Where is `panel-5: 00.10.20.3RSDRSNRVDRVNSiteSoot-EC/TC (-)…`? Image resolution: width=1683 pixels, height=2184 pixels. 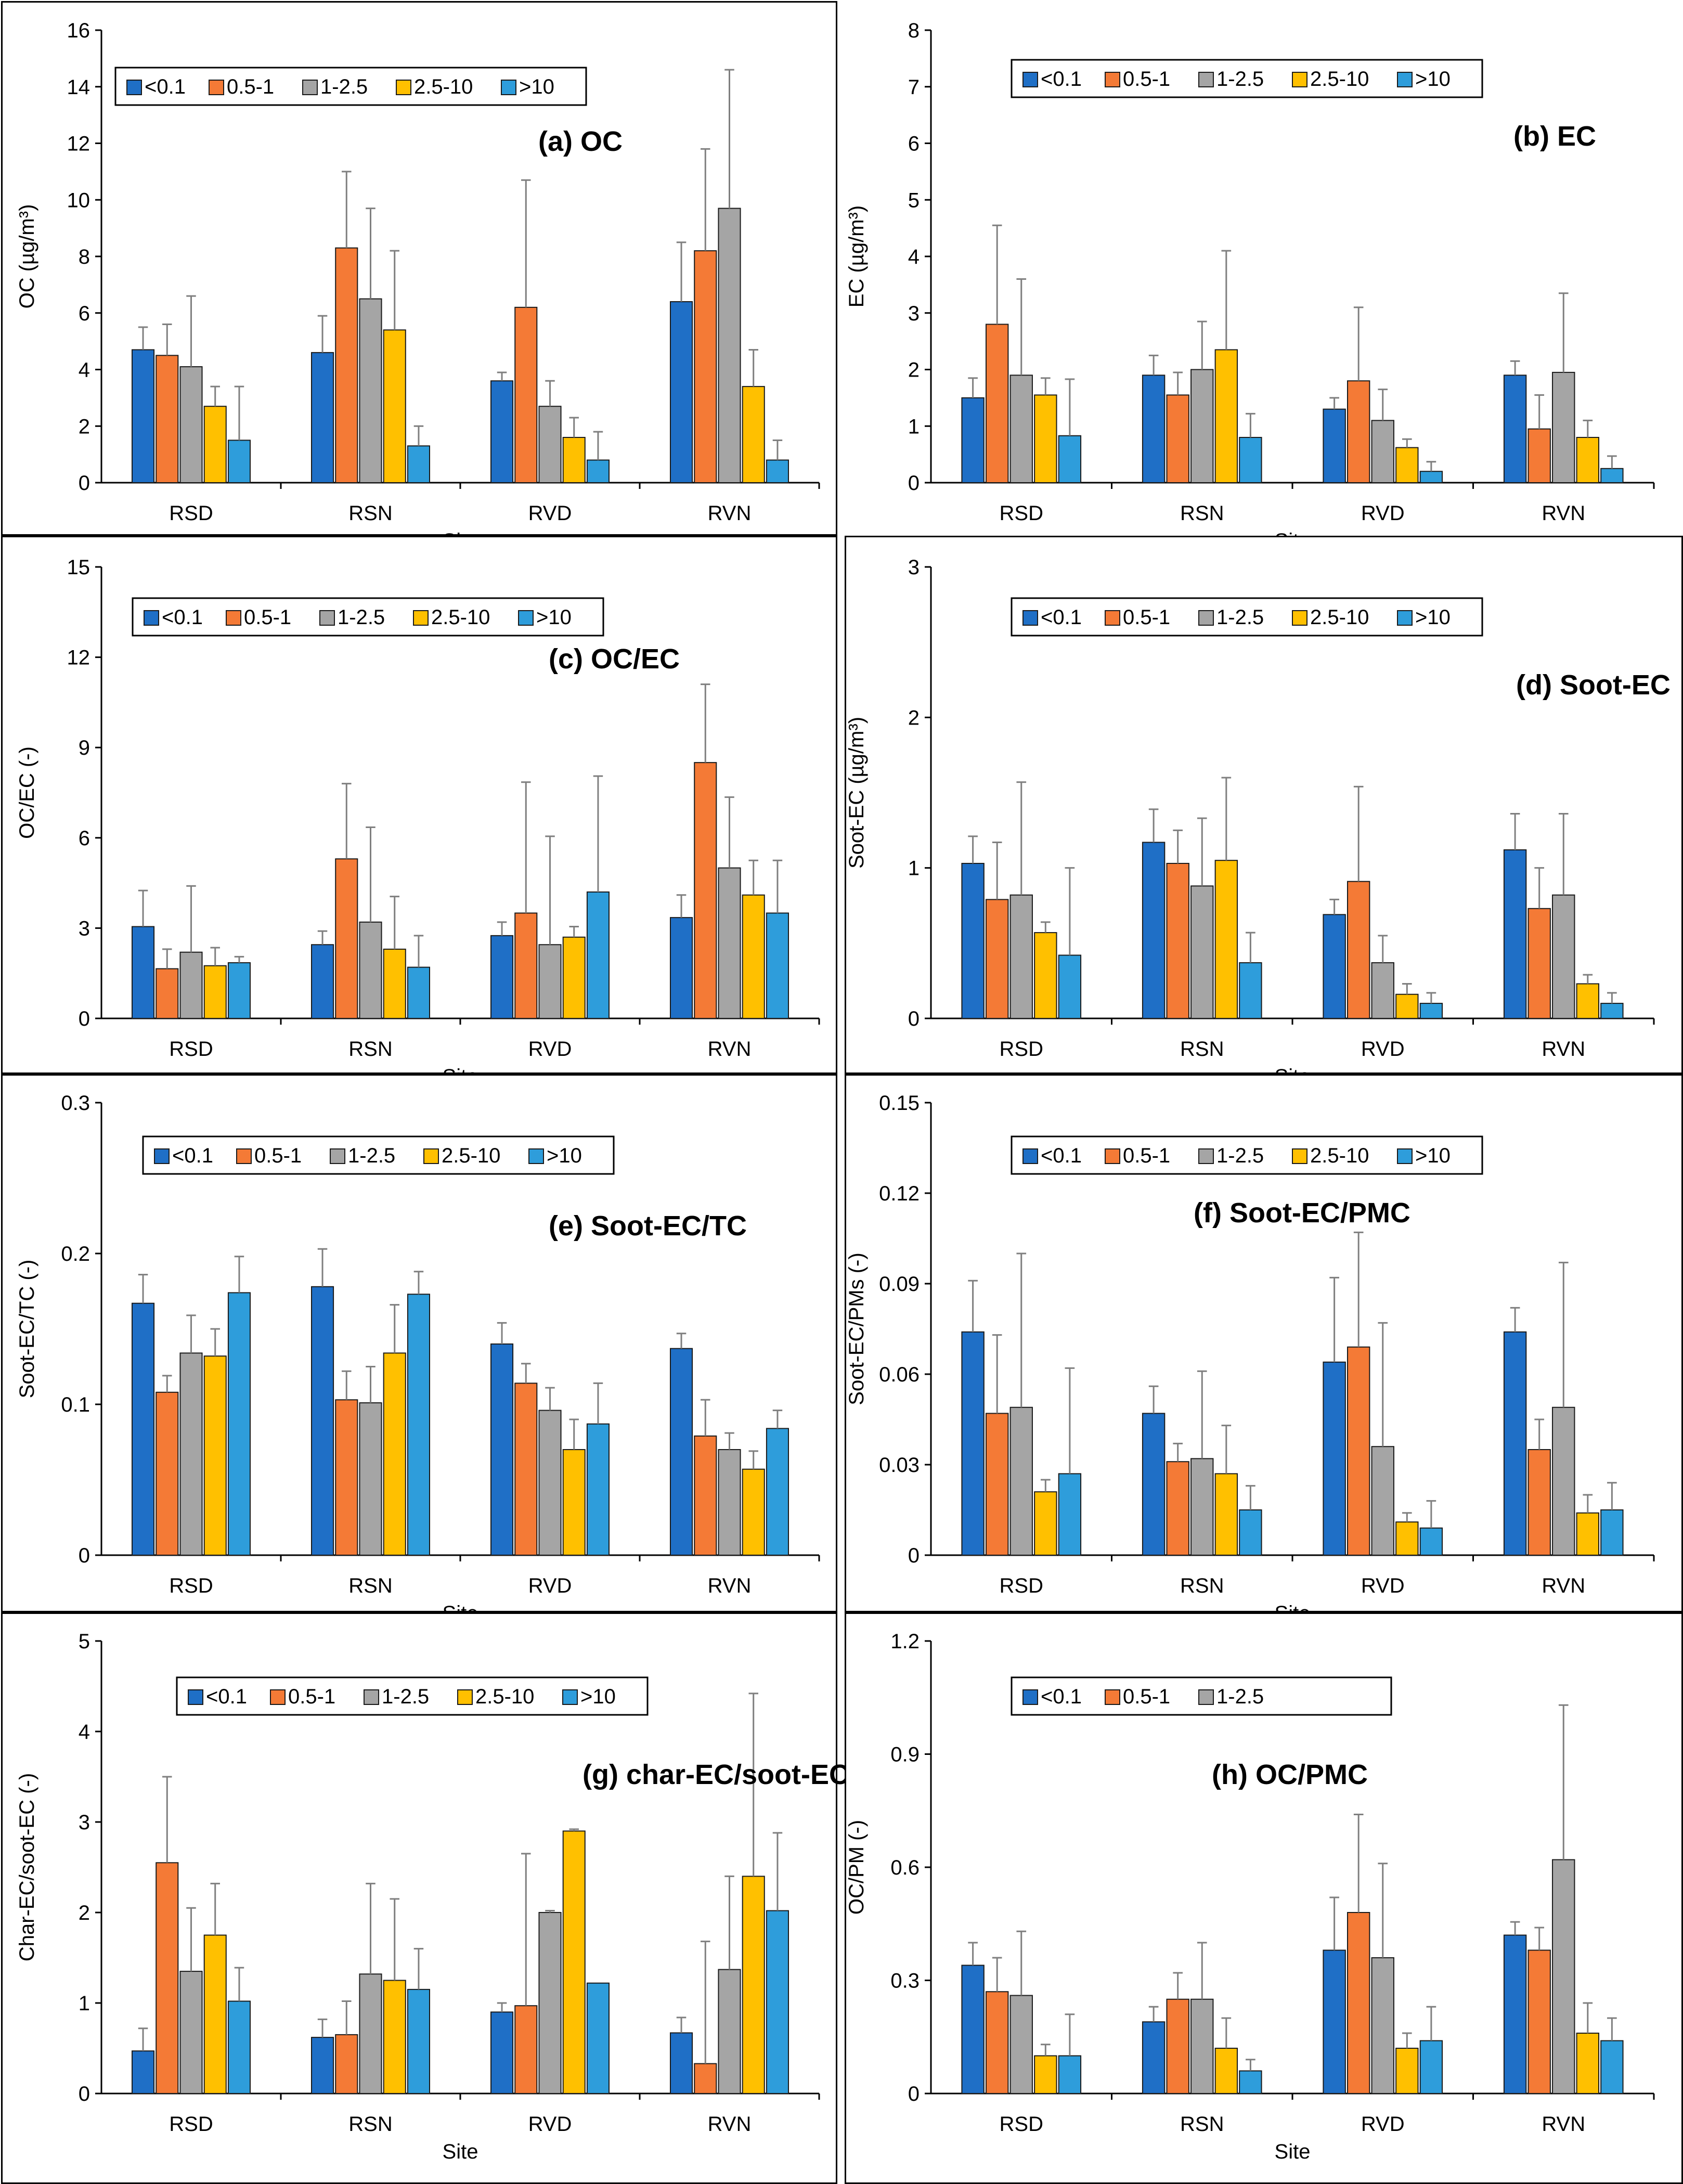
panel-5: 00.10.20.3RSDRSNRVDRVNSiteSoot-EC/TC (-)… is located at coordinates (419, 1350).